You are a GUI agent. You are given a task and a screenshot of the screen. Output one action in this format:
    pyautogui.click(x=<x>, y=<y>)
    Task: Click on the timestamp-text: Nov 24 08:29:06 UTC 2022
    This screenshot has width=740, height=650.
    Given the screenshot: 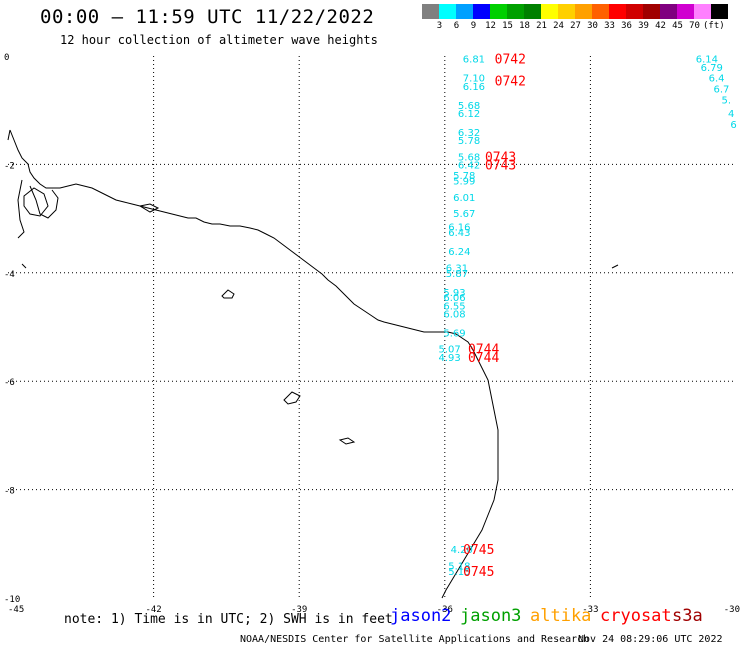 What is the action you would take?
    pyautogui.click(x=650, y=639)
    